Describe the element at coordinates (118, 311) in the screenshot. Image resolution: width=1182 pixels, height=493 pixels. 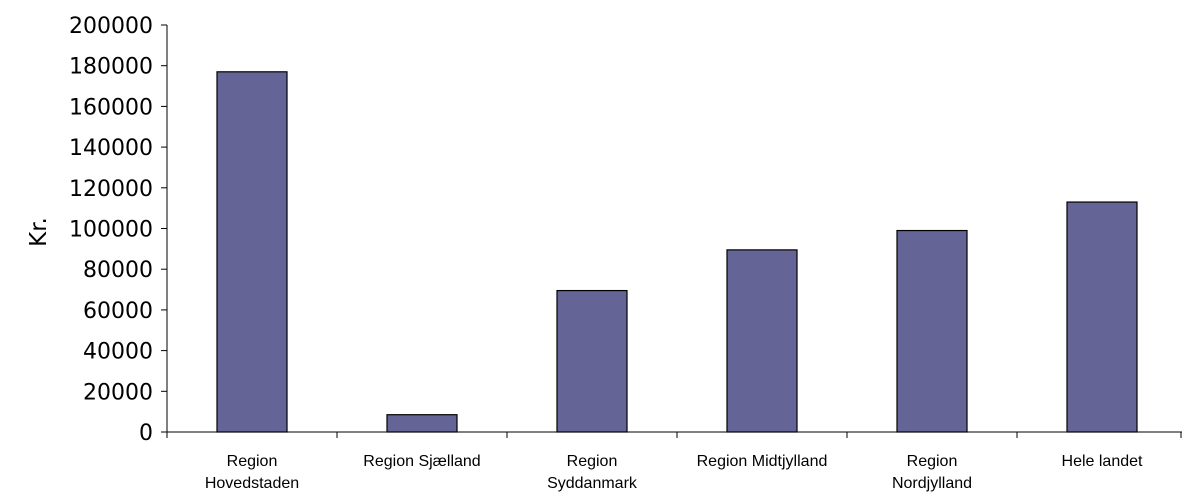
I see `y-tick-label: 60000` at that location.